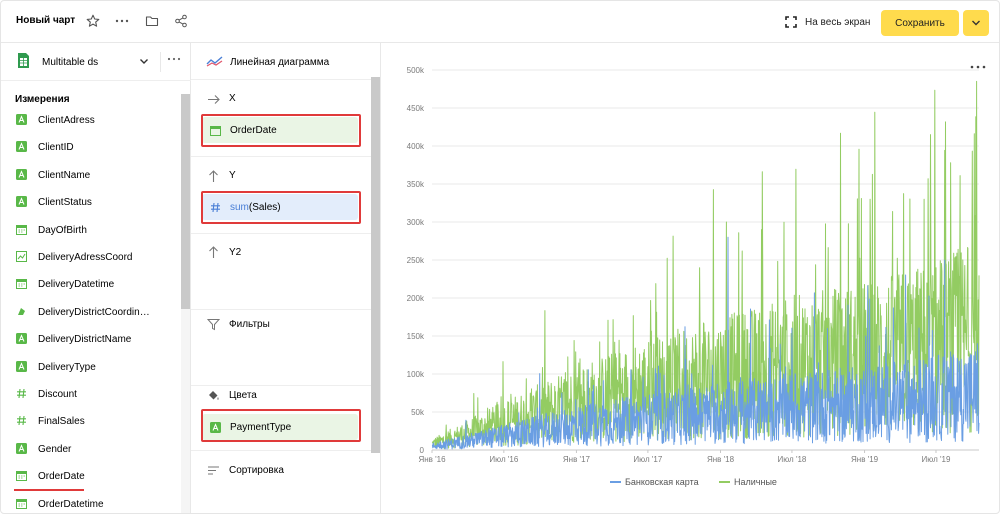 The width and height of the screenshot is (1000, 514). Describe the element at coordinates (416, 374) in the screenshot. I see `y-tick-label: 100k` at that location.